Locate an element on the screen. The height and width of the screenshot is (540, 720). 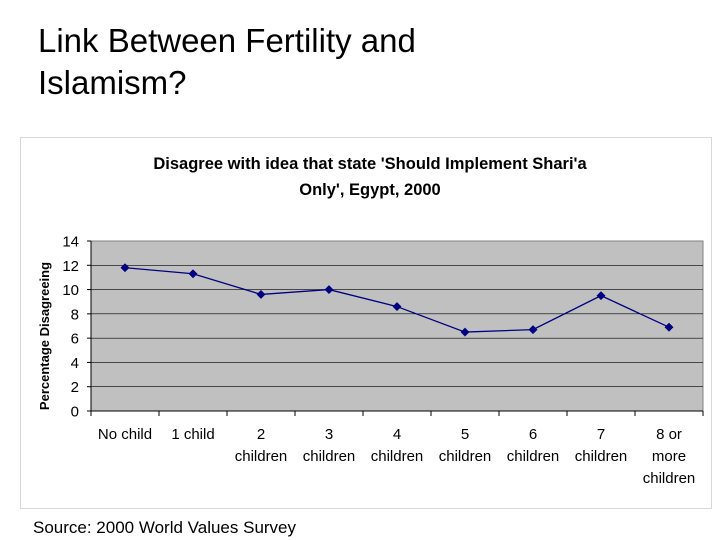
slide-title: Link Between Fertility and Islamism? is located at coordinates (358, 62).